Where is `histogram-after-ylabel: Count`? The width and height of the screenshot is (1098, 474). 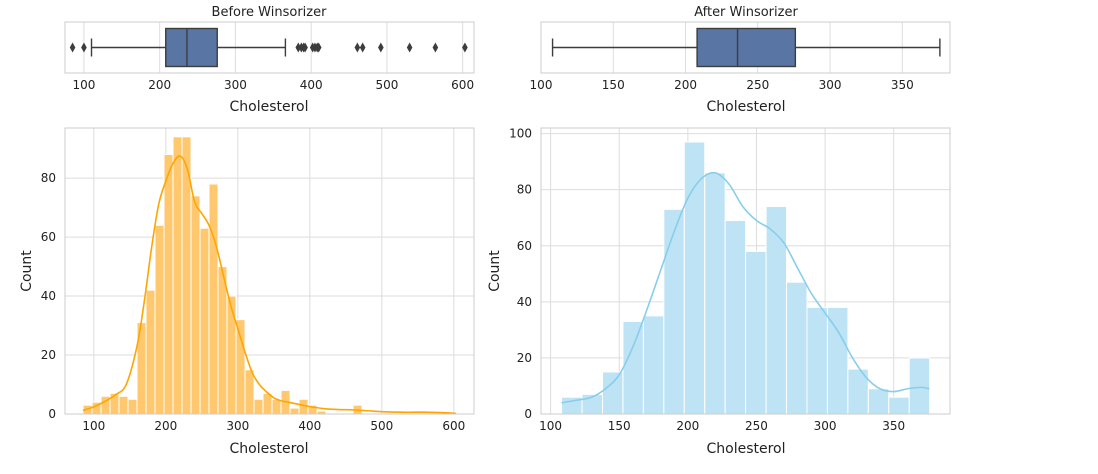 histogram-after-ylabel: Count is located at coordinates (495, 271).